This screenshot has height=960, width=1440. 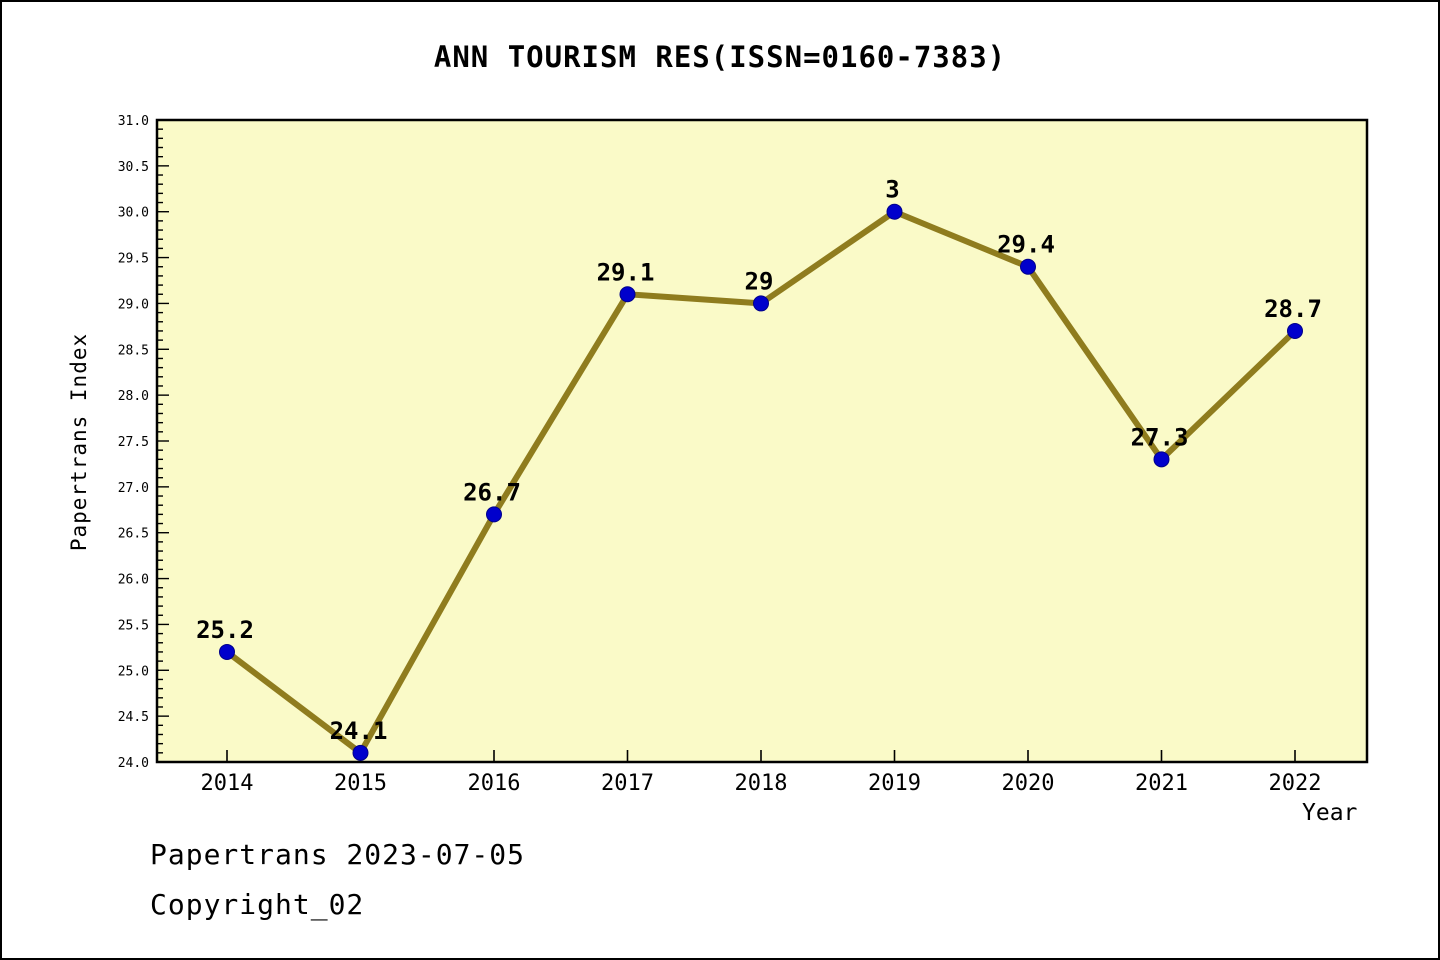 What do you see at coordinates (133, 167) in the screenshot?
I see `y-tick-label: 30.5` at bounding box center [133, 167].